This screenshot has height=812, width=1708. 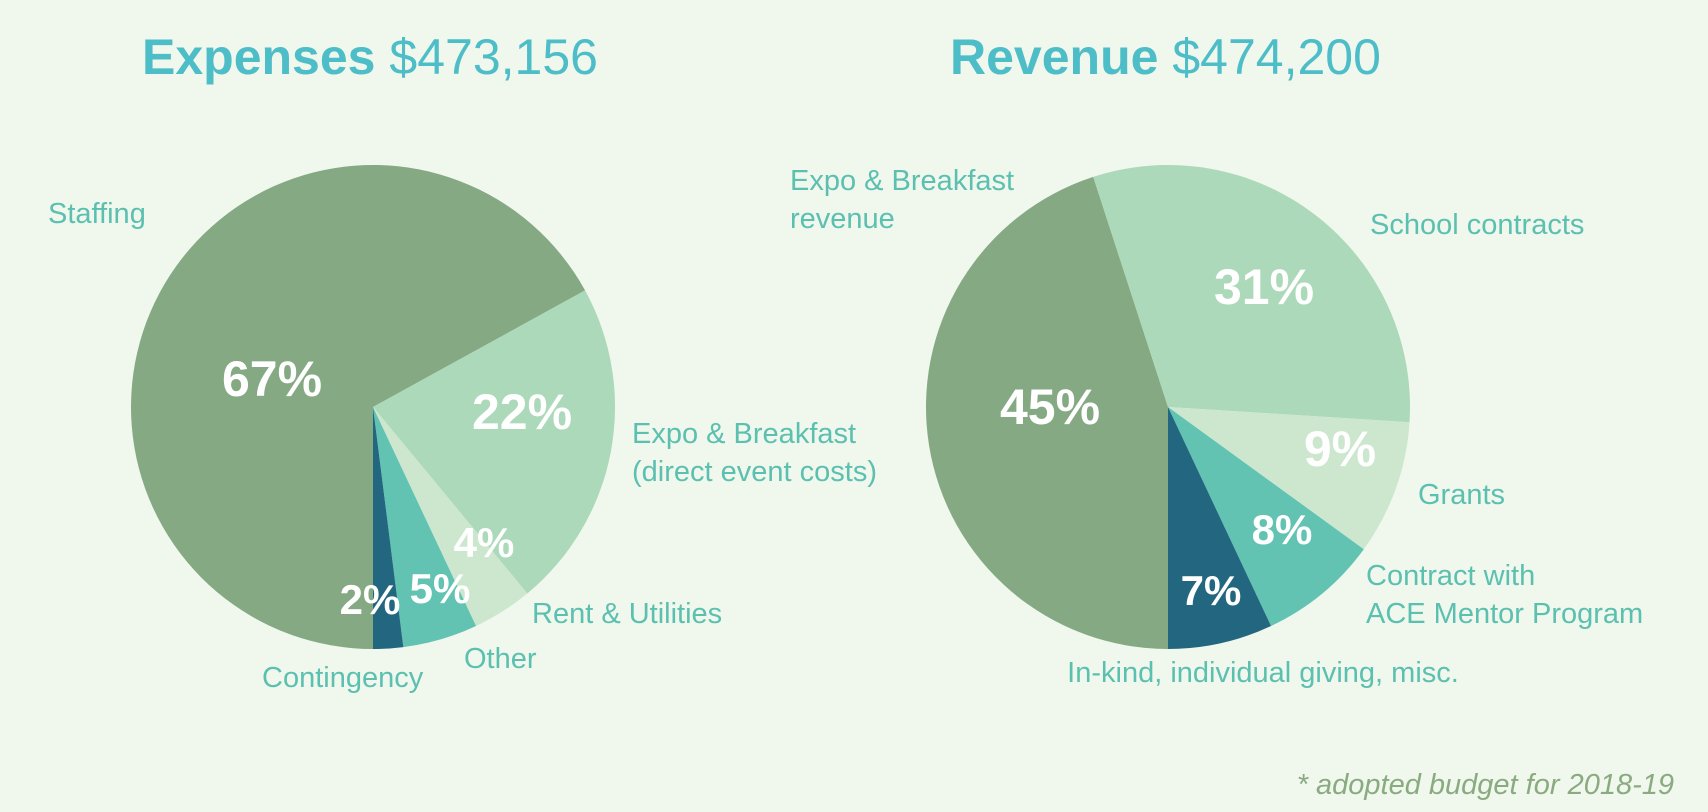 I want to click on slice-category-label: In-kind, individual giving, misc., so click(x=1263, y=673).